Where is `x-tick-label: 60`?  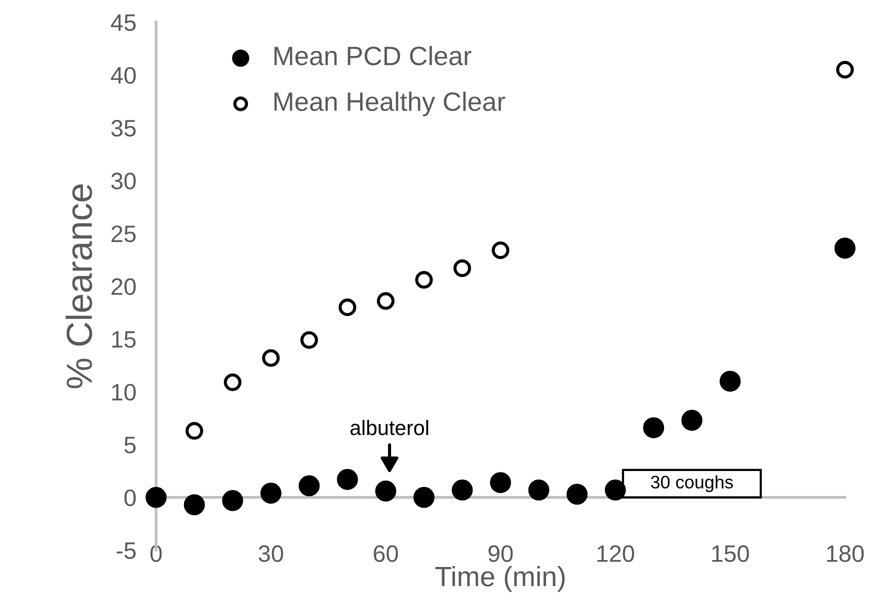 x-tick-label: 60 is located at coordinates (386, 553).